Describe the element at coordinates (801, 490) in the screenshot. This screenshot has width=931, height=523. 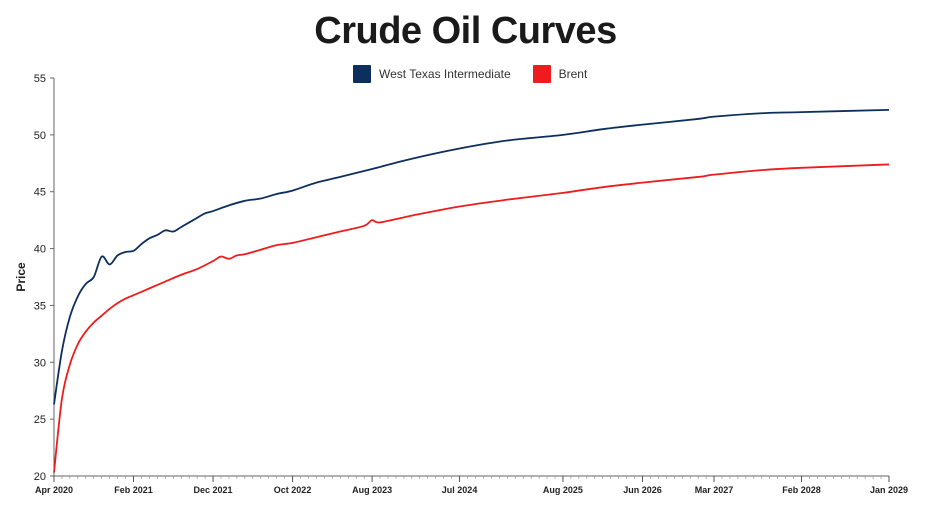
I see `x-tick-label: Feb 2028` at that location.